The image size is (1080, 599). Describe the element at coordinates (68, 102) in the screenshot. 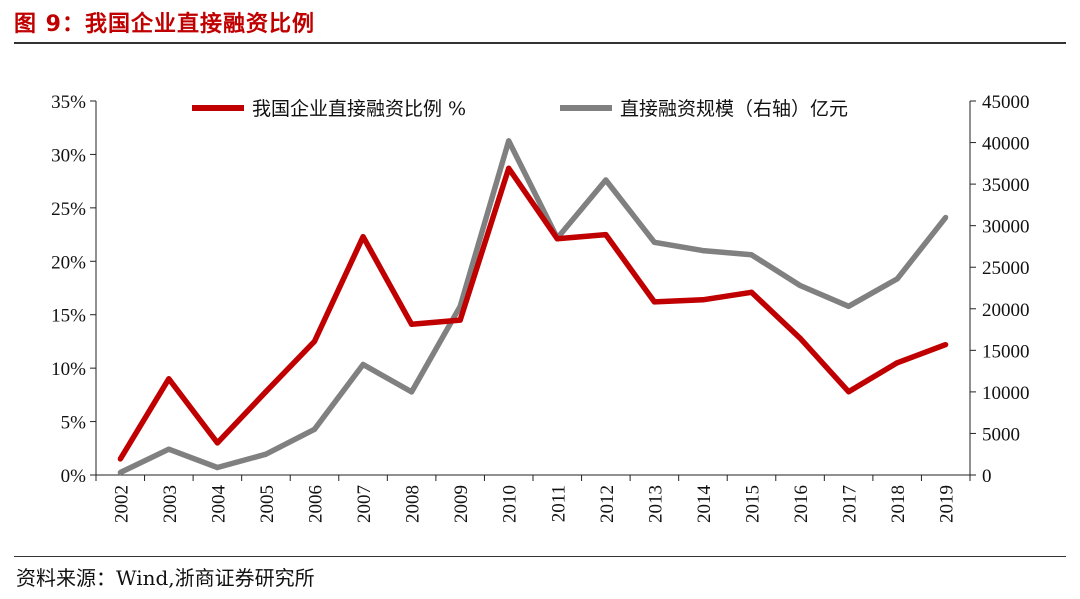

I see `left-tick-label: 35%` at that location.